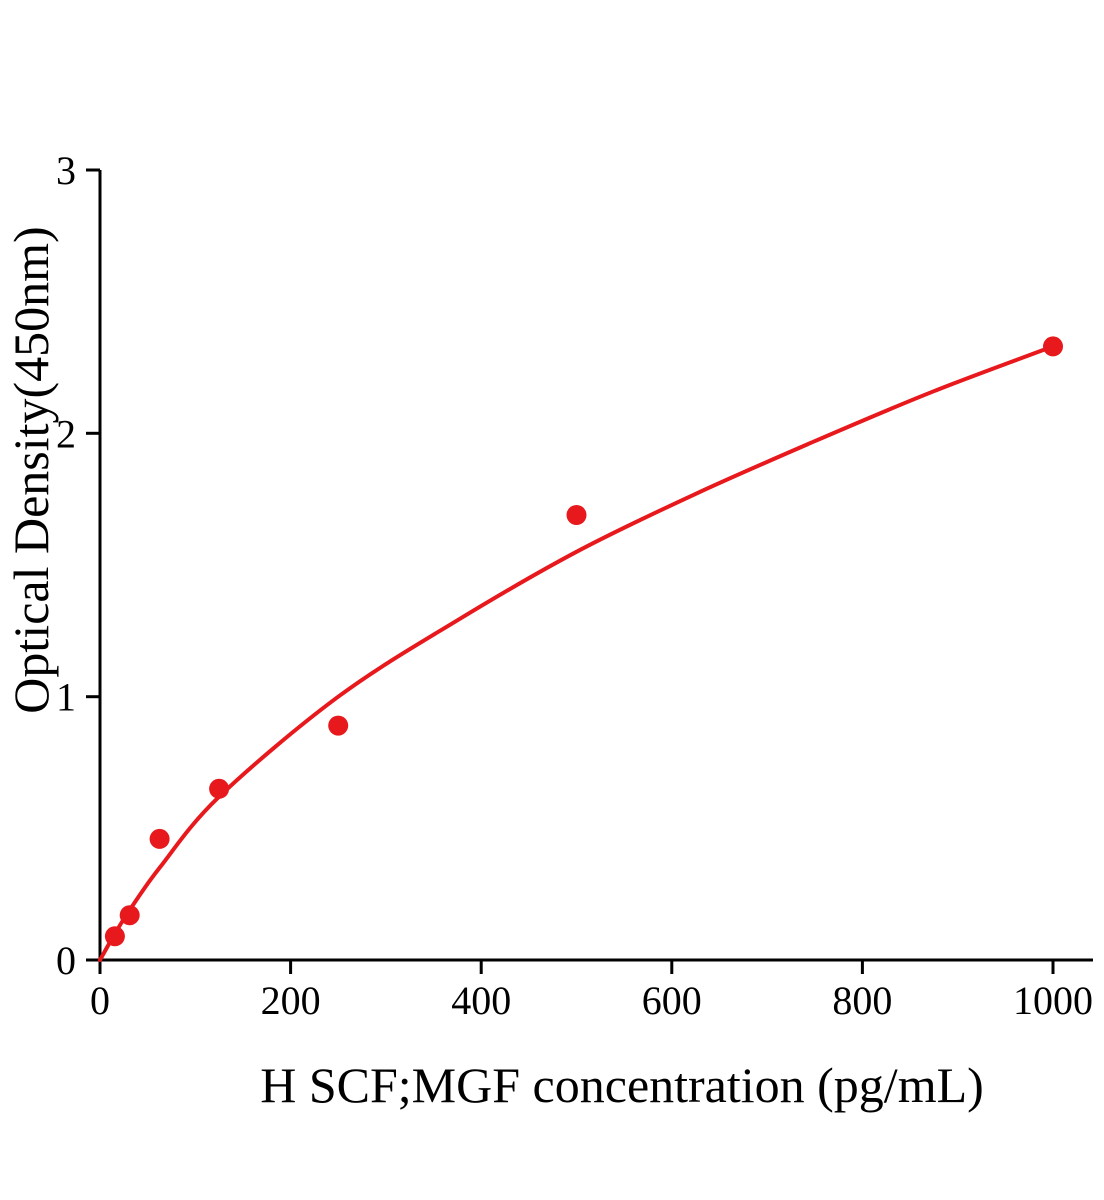  I want to click on x-tick-label: 600, so click(672, 1000).